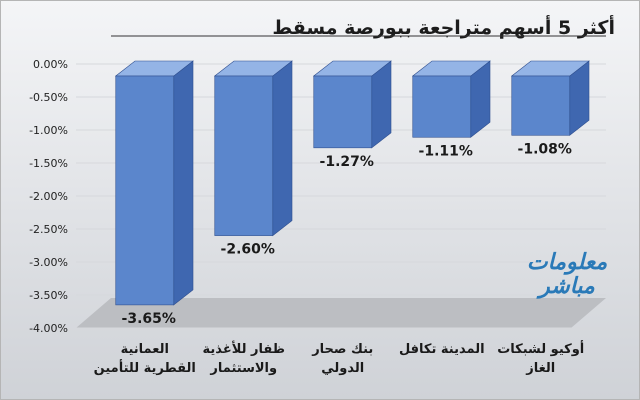 The image size is (640, 400). Describe the element at coordinates (50, 64) in the screenshot. I see `y-tick-label: 0.00%` at that location.